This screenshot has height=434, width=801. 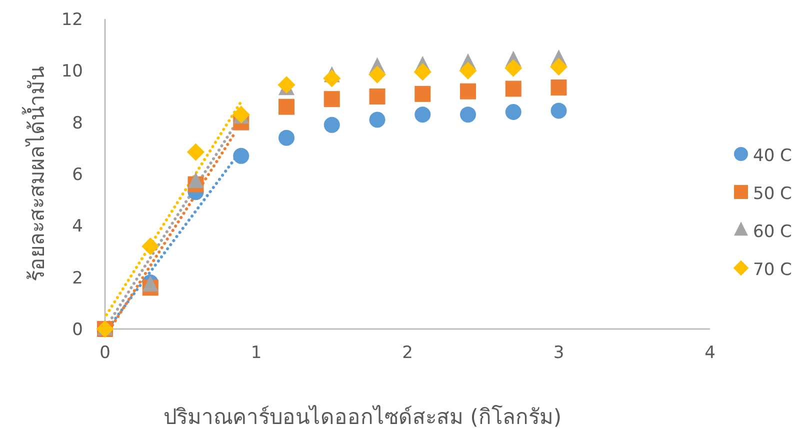 What do you see at coordinates (256, 353) in the screenshot?
I see `x-tick-label: 1` at bounding box center [256, 353].